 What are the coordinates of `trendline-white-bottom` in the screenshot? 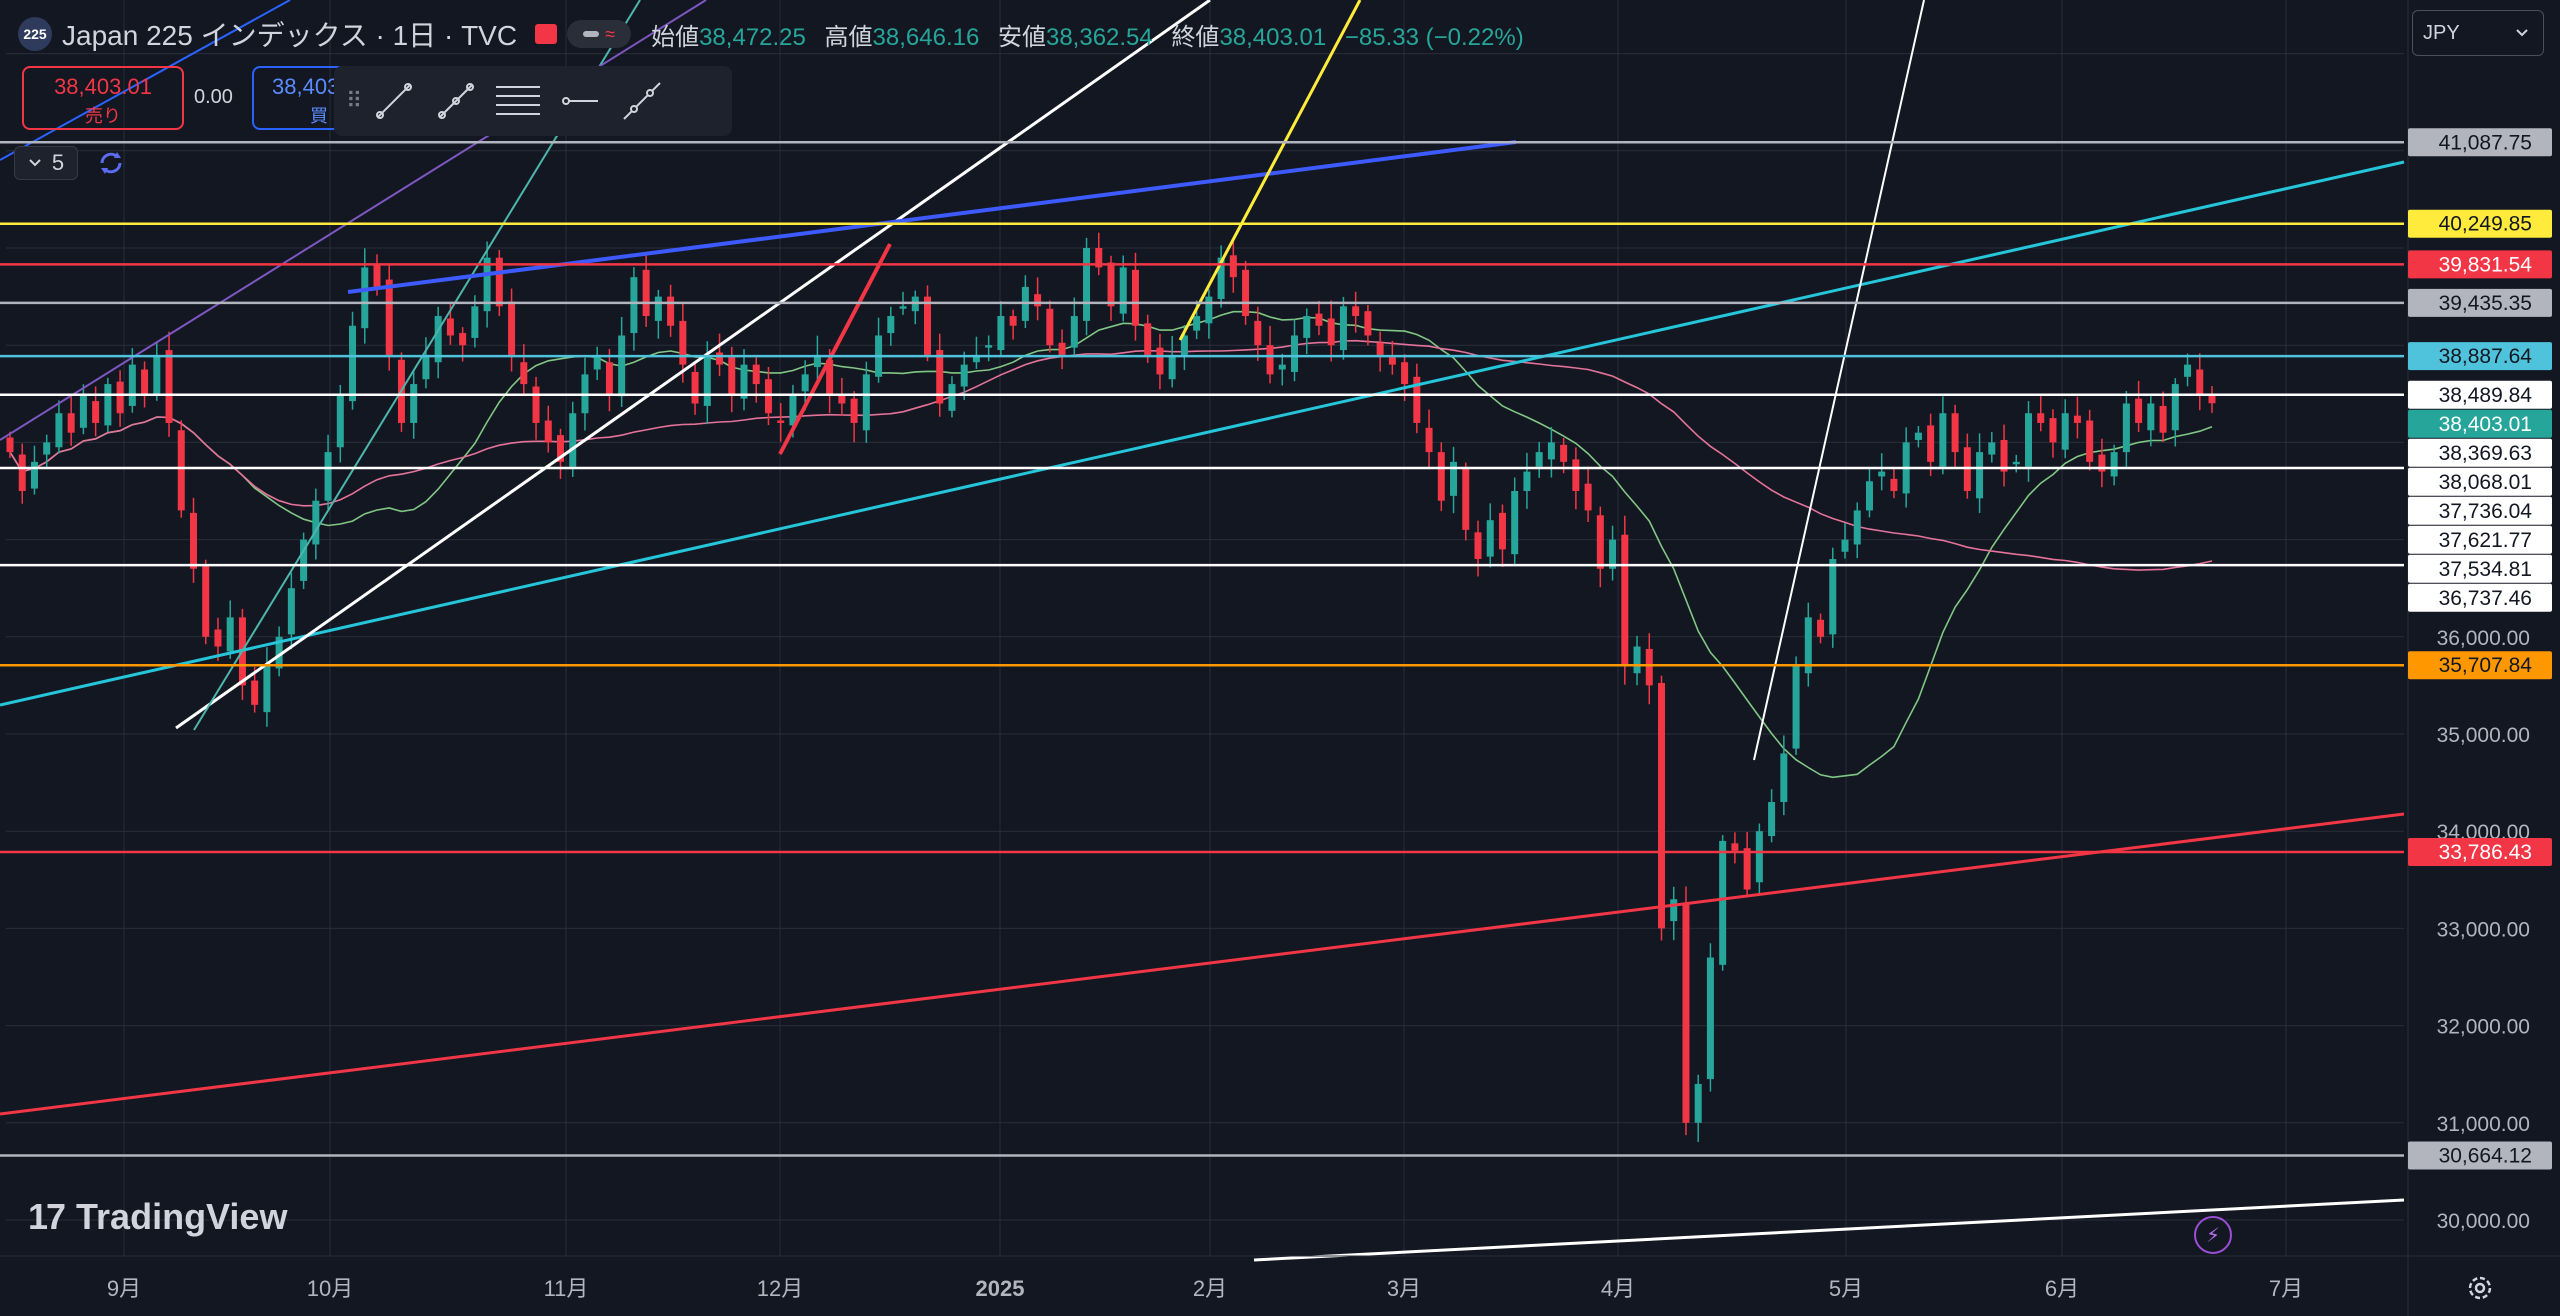 It's located at (1829, 1230).